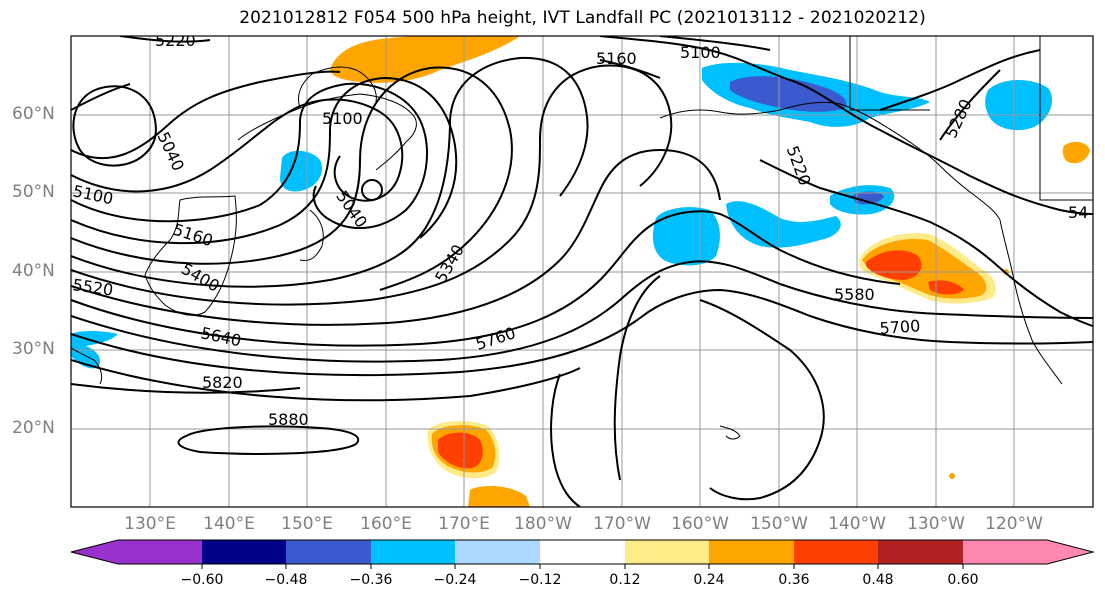 The image size is (1105, 601). Describe the element at coordinates (386, 524) in the screenshot. I see `lon-label: 160°E` at that location.